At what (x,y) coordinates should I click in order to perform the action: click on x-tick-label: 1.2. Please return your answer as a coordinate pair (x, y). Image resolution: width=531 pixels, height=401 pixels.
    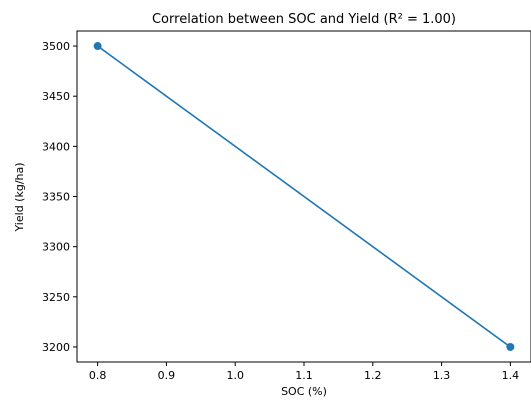
    Looking at the image, I should click on (373, 375).